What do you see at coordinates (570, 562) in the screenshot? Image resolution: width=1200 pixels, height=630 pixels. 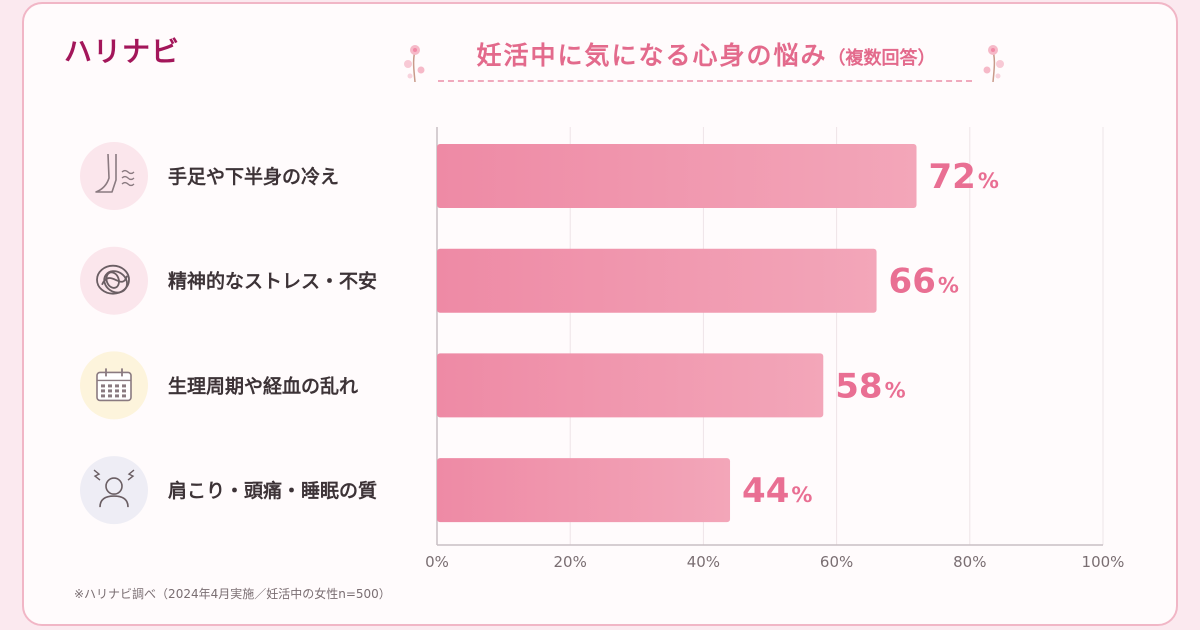 I see `x-tick-label: 20%` at bounding box center [570, 562].